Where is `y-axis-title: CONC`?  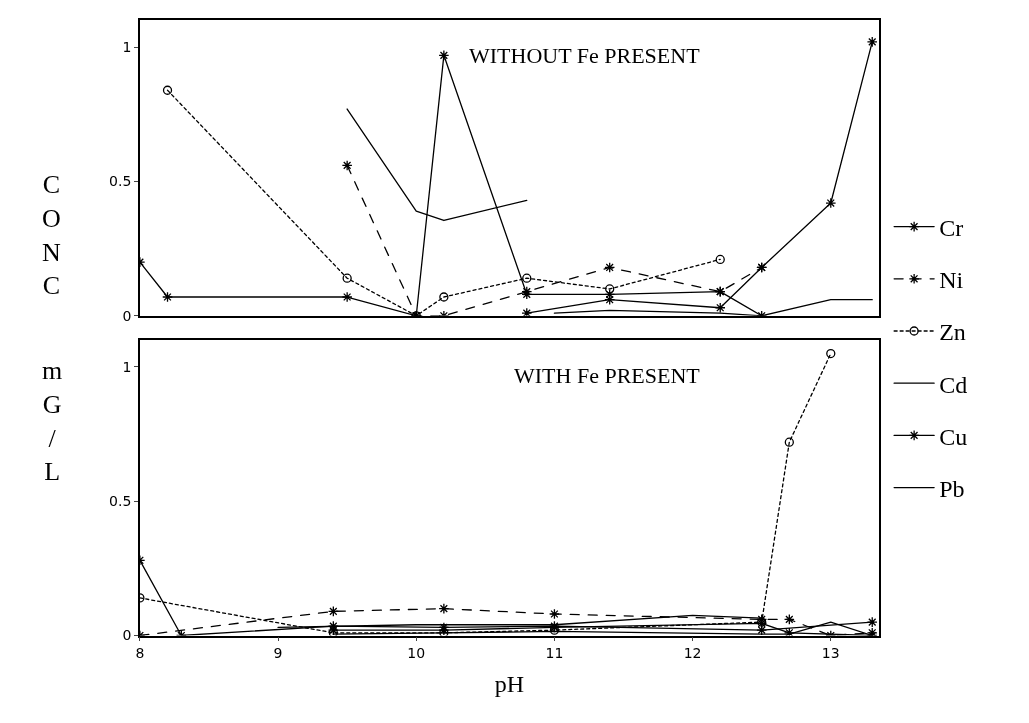
y-axis-title: CONC is located at coordinates (51, 235).